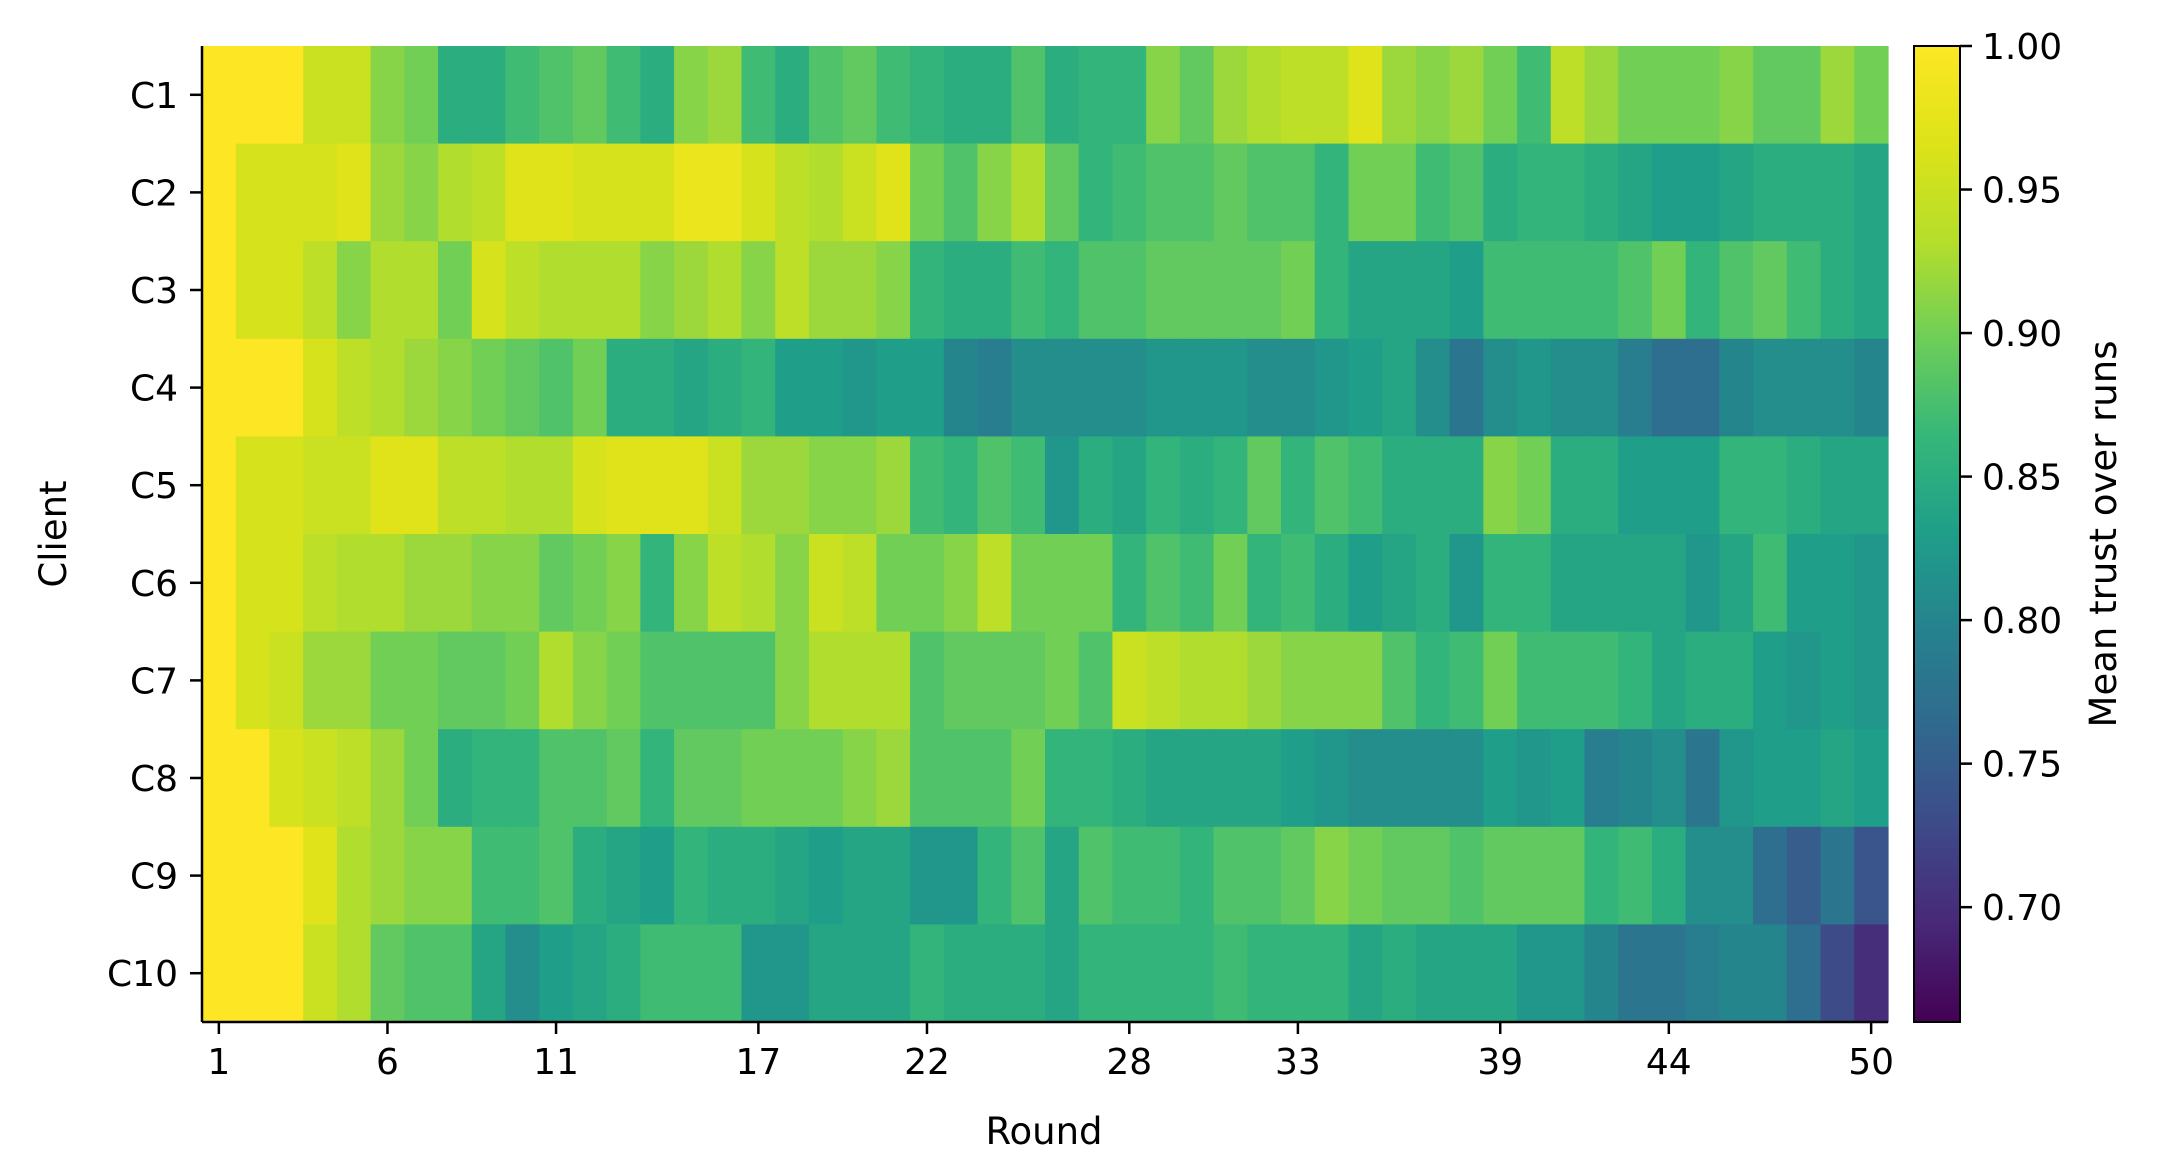  I want to click on y-tick-label: C5, so click(154, 486).